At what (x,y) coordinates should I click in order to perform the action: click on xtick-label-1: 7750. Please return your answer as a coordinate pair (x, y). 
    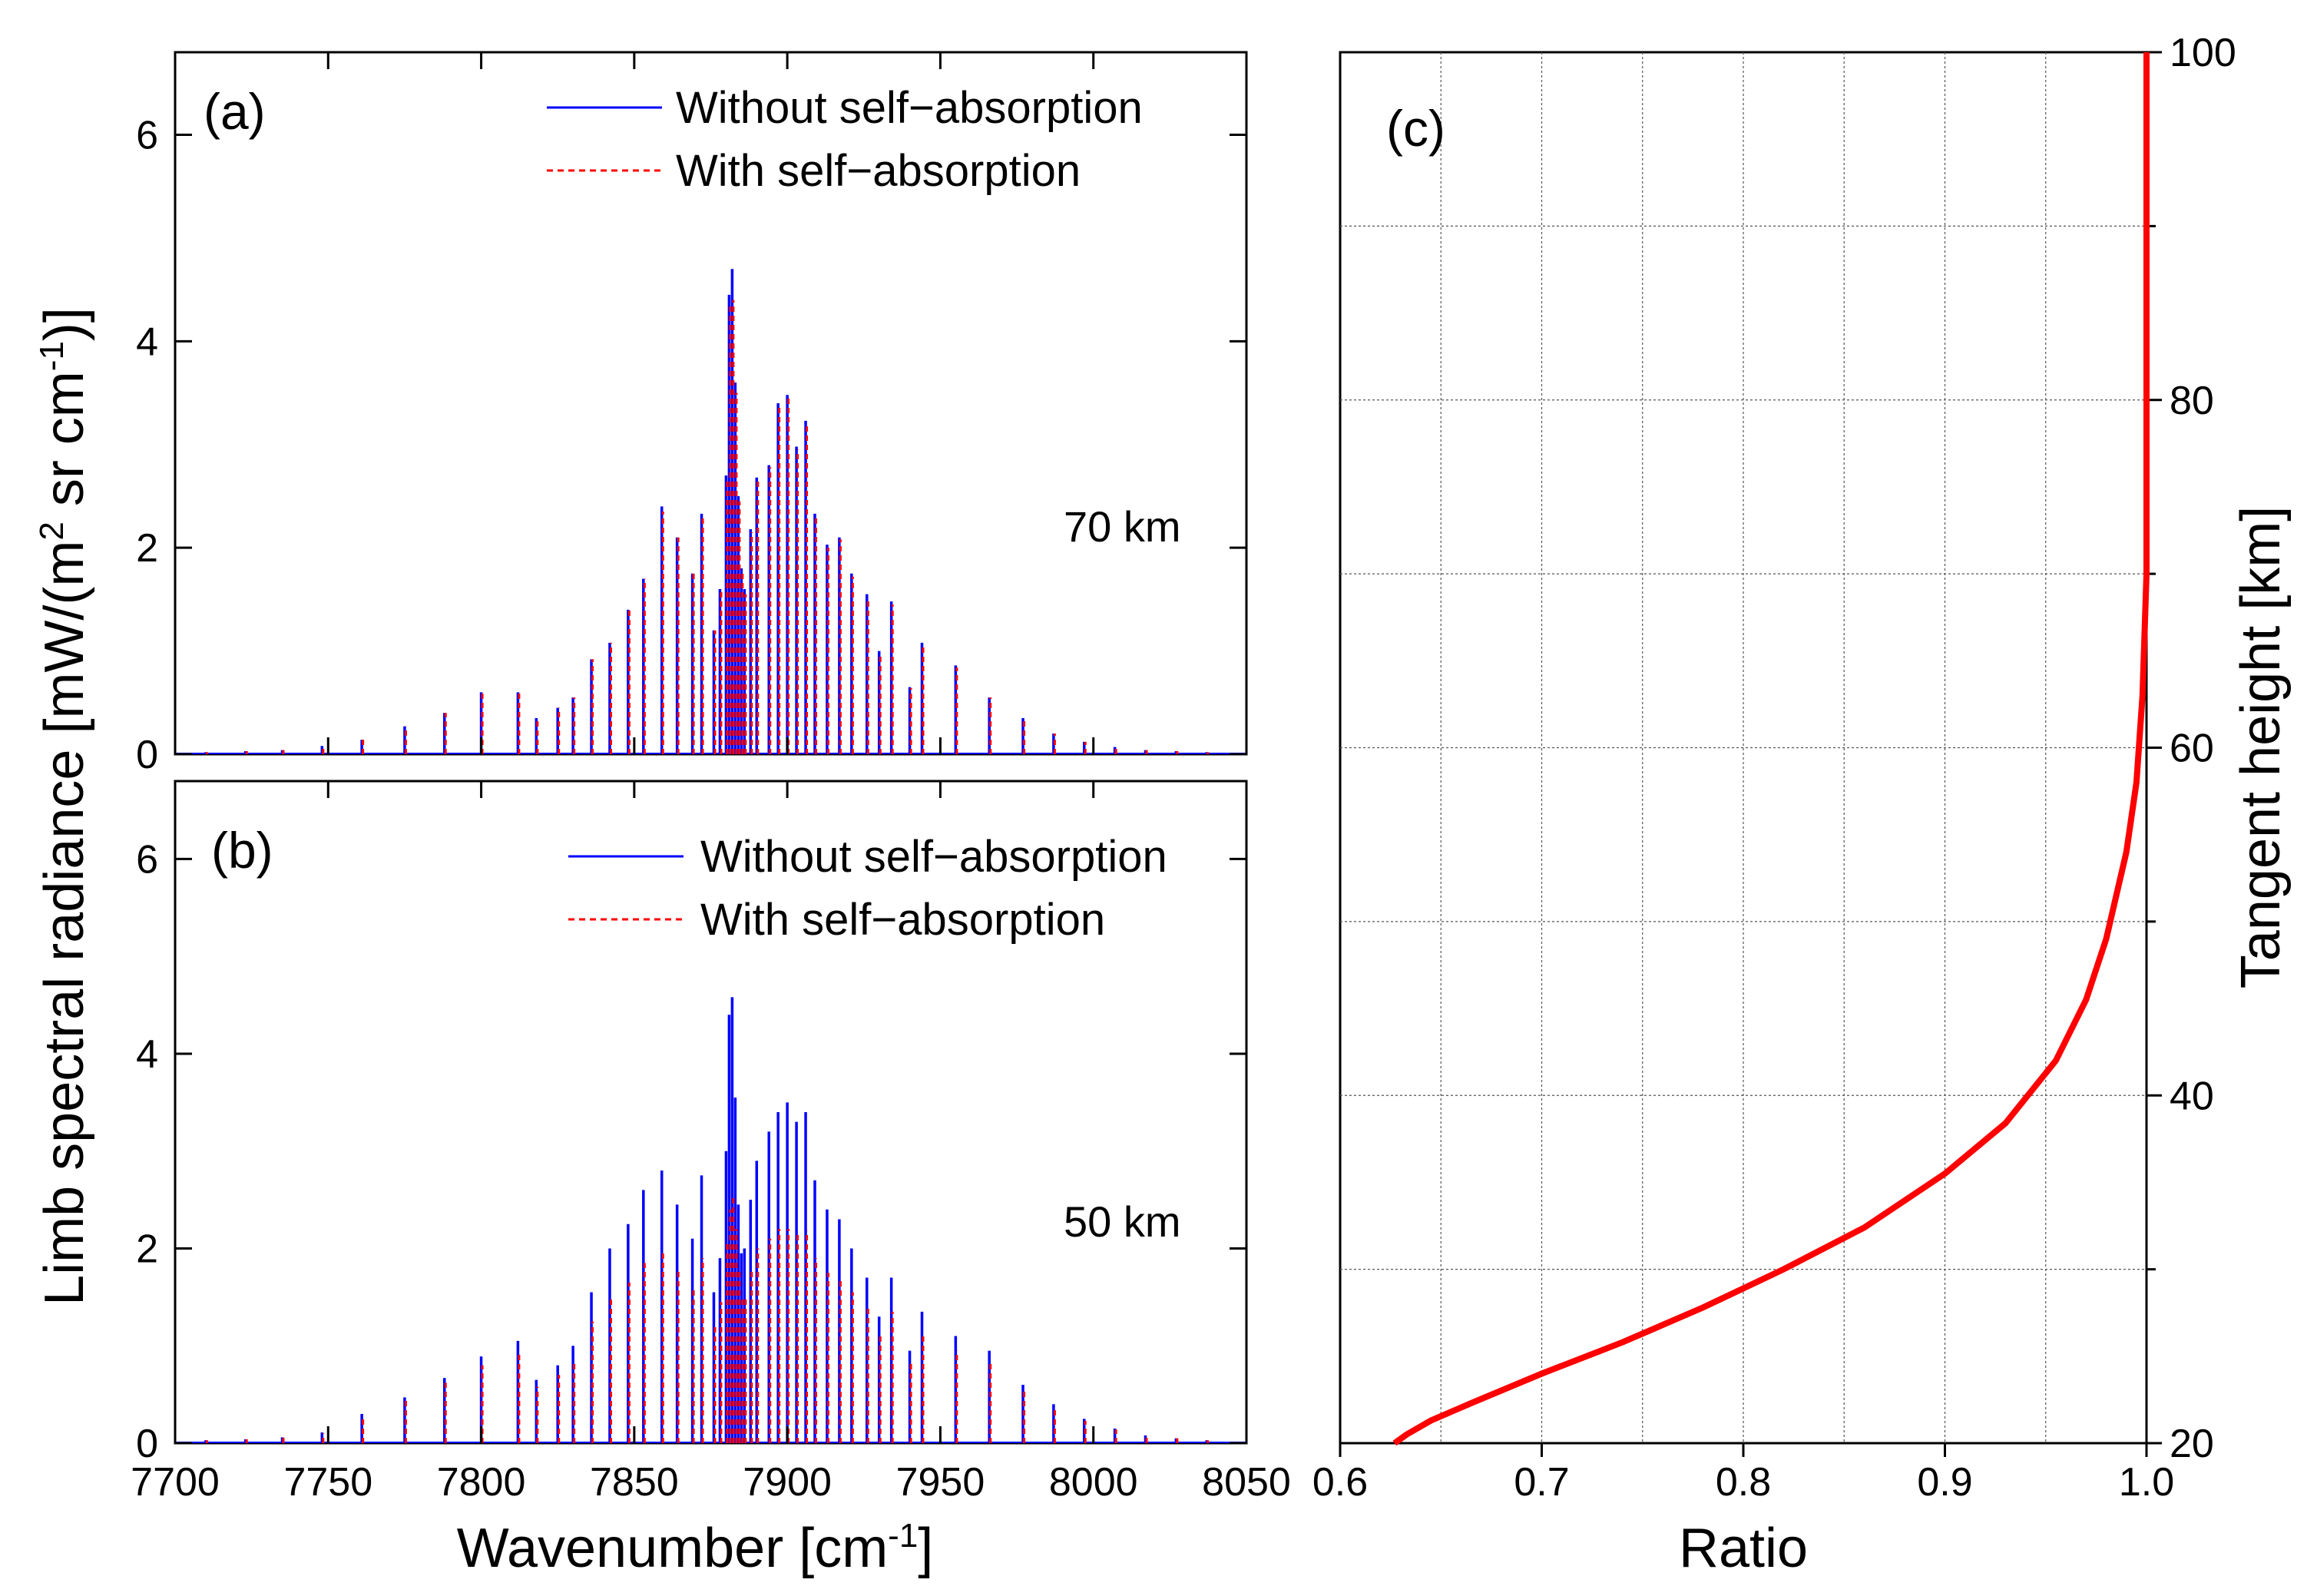
    Looking at the image, I should click on (327, 1482).